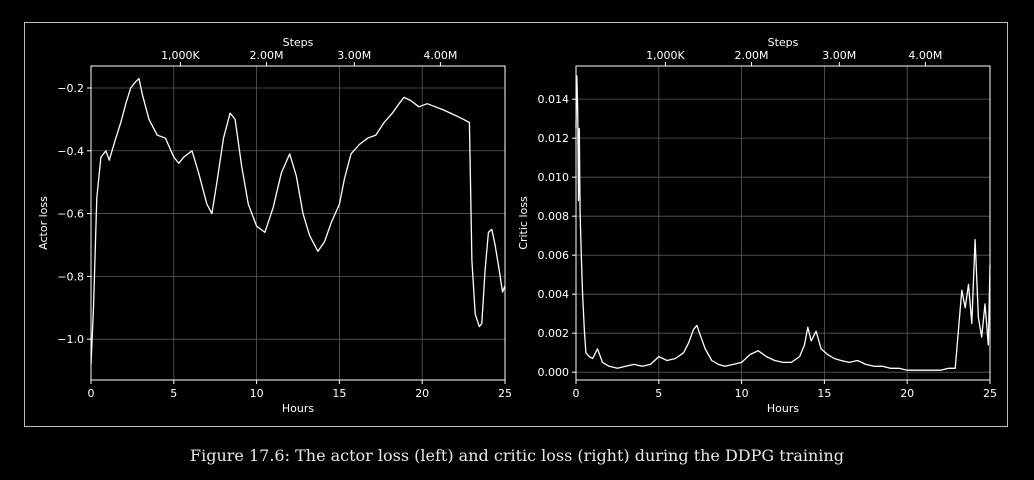 The height and width of the screenshot is (480, 1034). I want to click on critic-loss-top-tick-label: 4.00M, so click(925, 55).